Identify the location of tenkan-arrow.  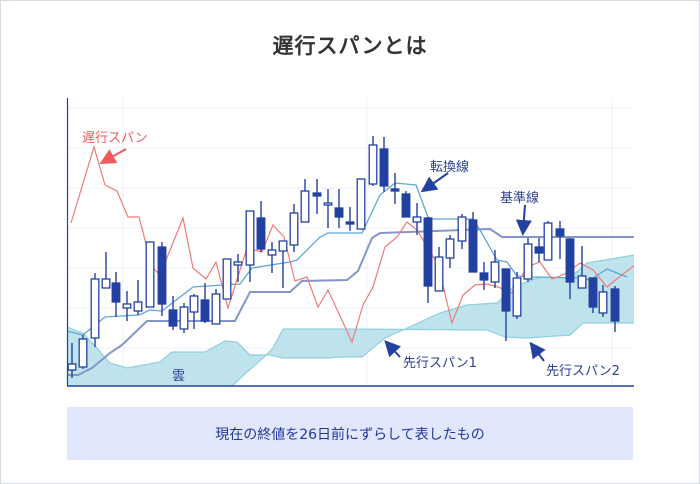
(434, 182).